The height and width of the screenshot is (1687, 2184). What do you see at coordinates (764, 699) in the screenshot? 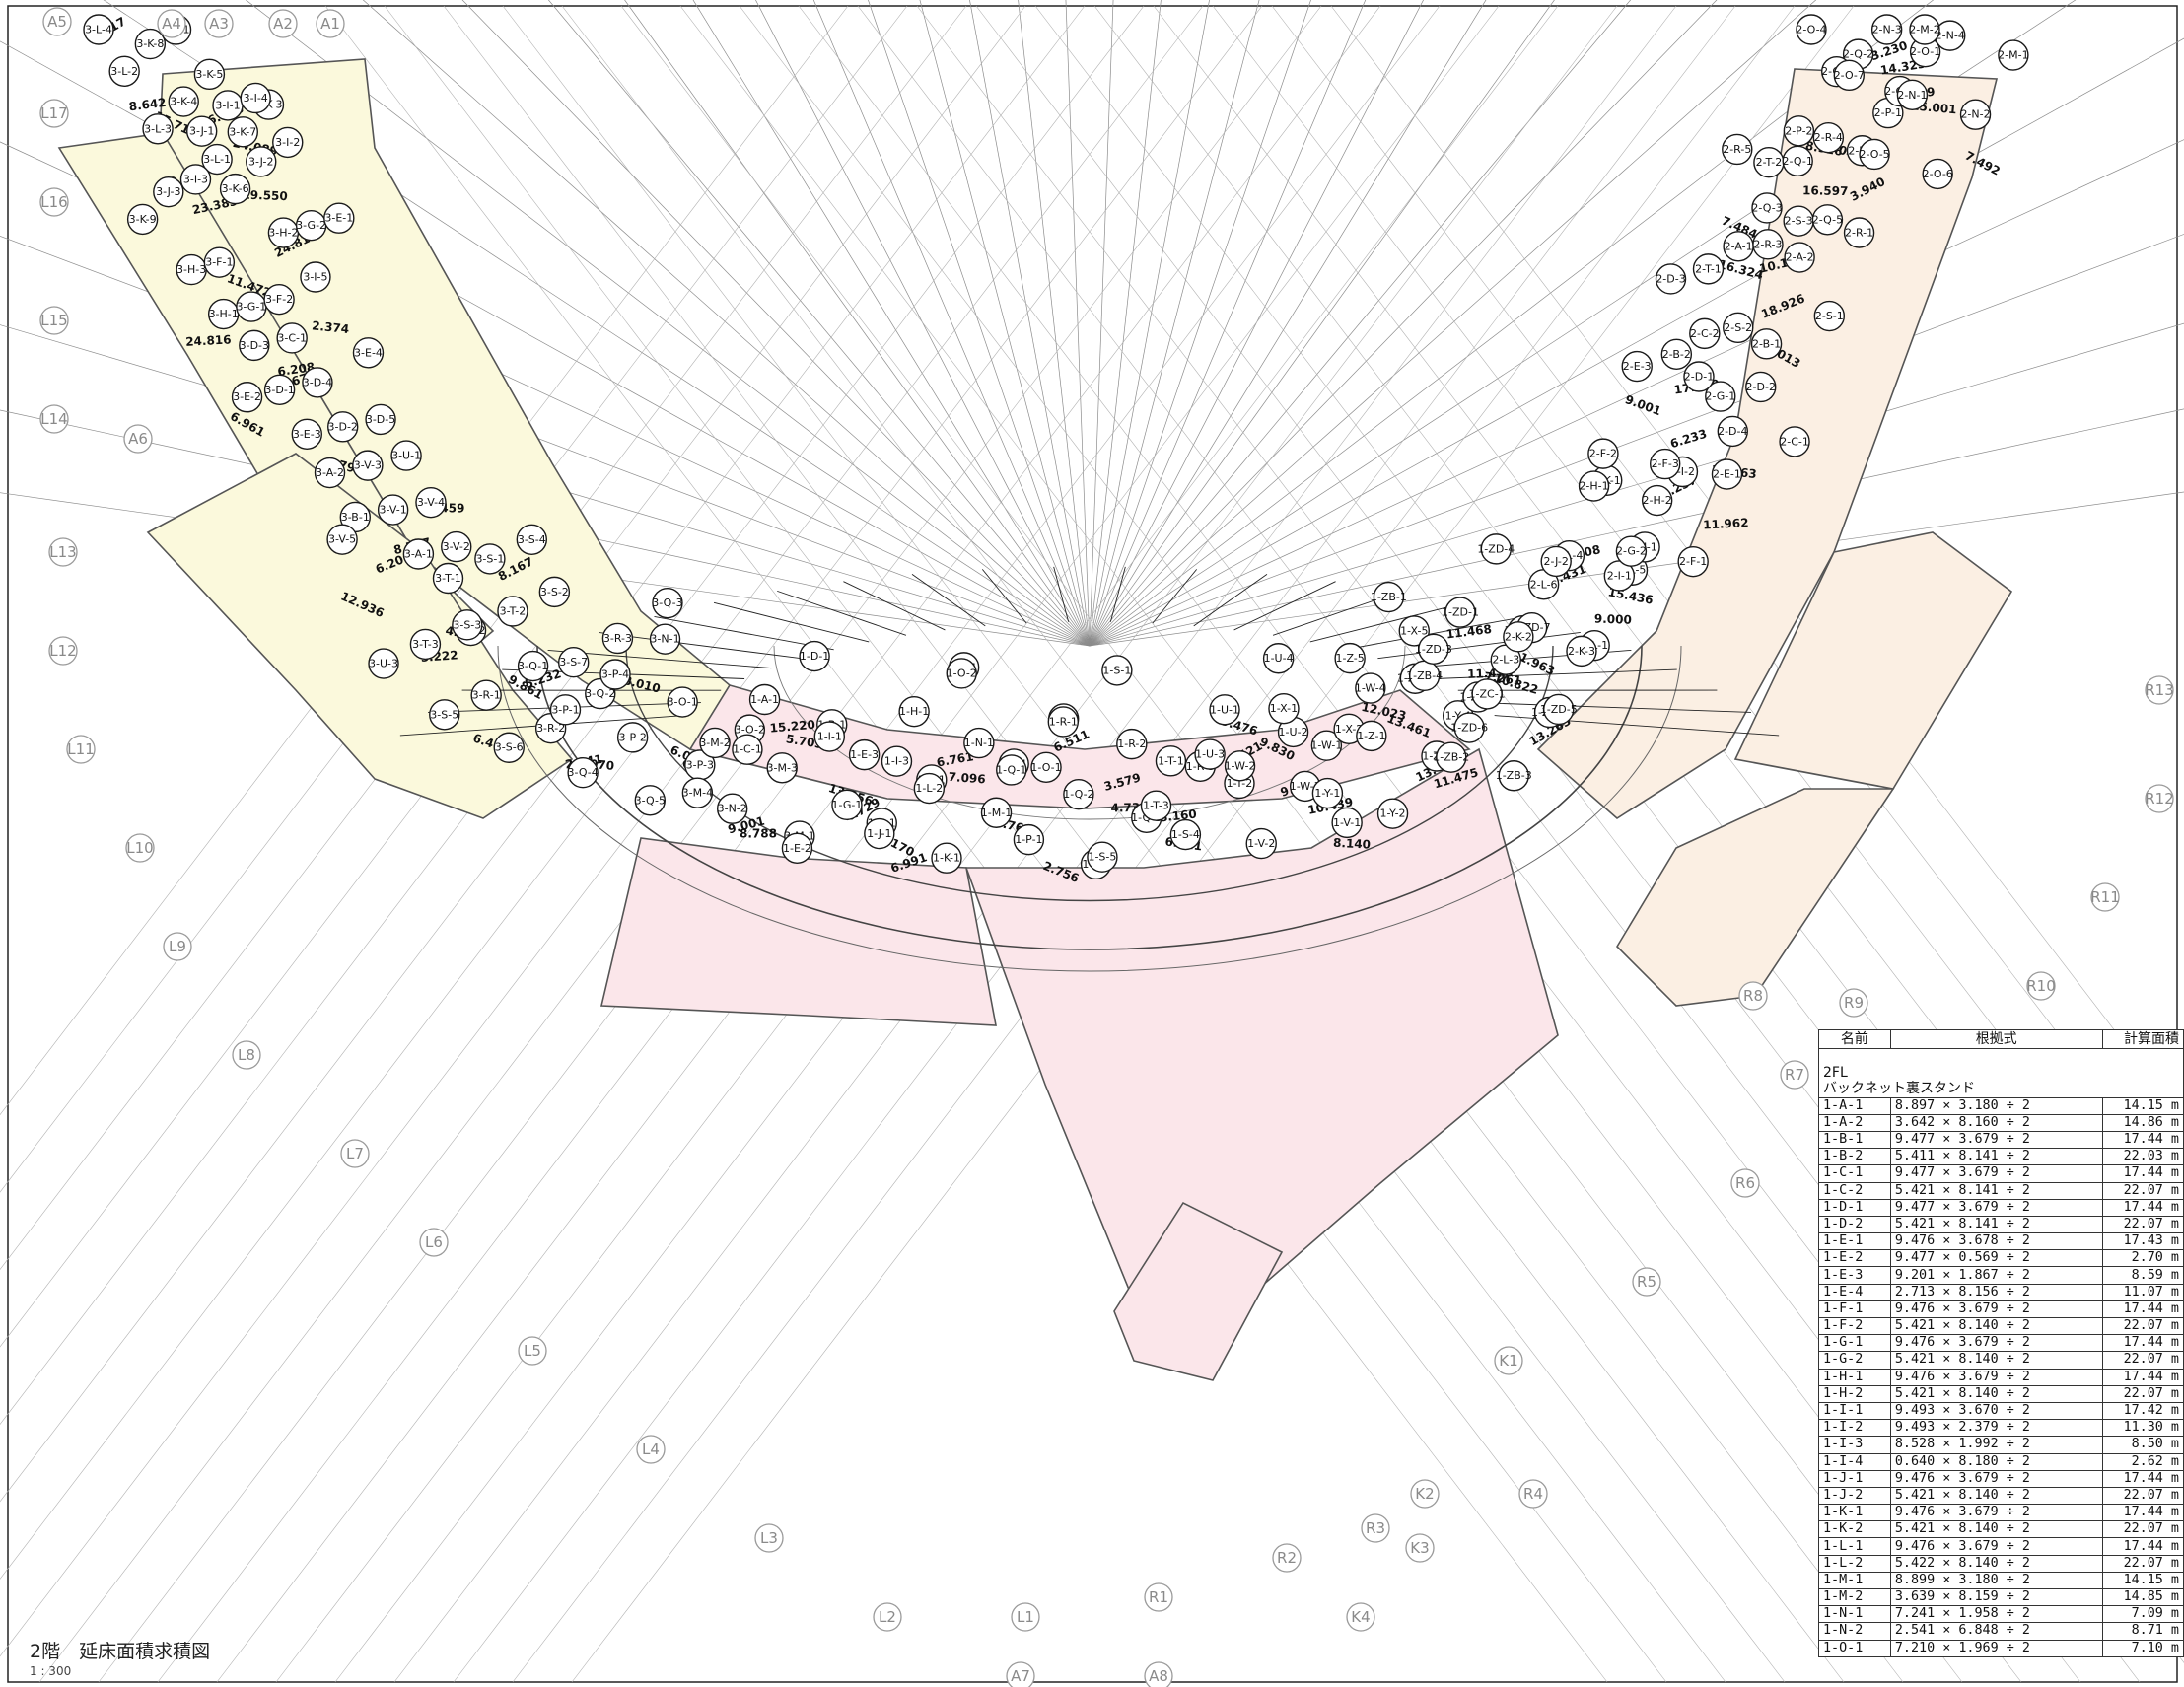
I see `room-tag: 1-A-1` at bounding box center [764, 699].